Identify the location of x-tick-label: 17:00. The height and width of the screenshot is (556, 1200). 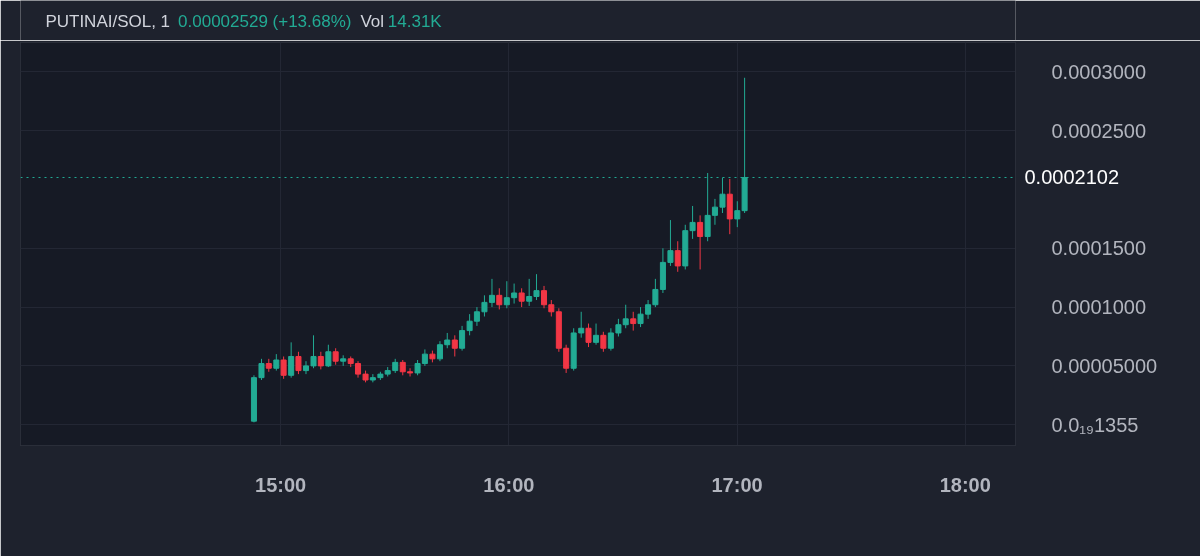
(737, 484).